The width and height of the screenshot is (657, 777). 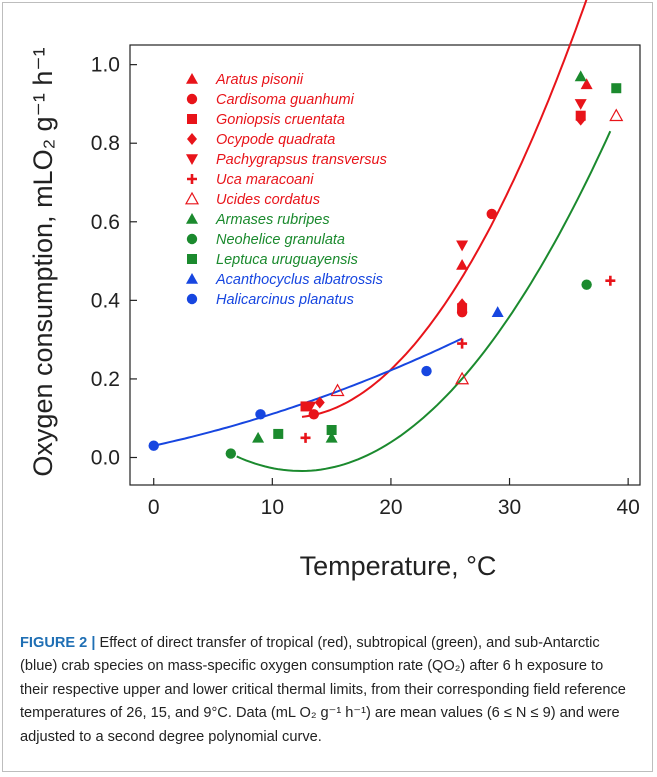 What do you see at coordinates (272, 220) in the screenshot?
I see `legend-label: Armases rubripes` at bounding box center [272, 220].